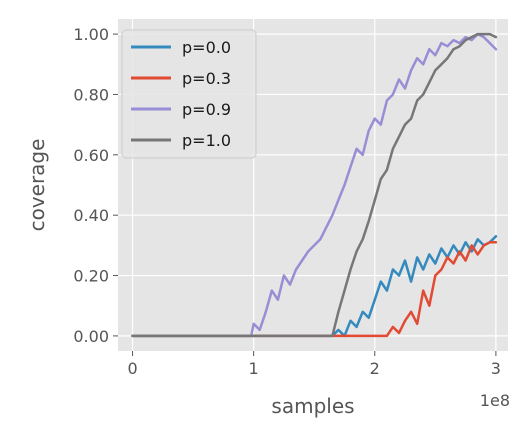  What do you see at coordinates (95, 185) in the screenshot?
I see `y-axis: 0.00 0.20 0.40 0.60 0.80 1.00` at bounding box center [95, 185].